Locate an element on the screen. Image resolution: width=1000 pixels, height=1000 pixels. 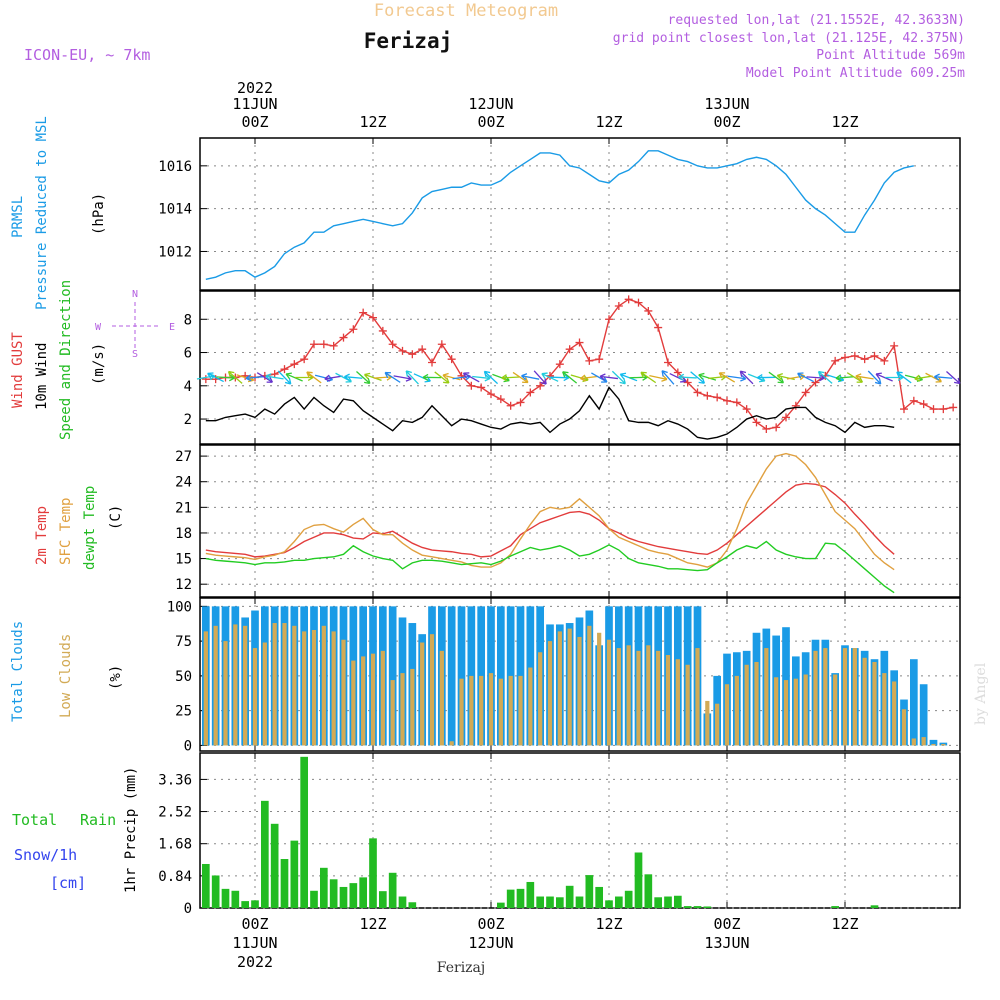
footer-location: Ferizaj is located at coordinates (461, 968).